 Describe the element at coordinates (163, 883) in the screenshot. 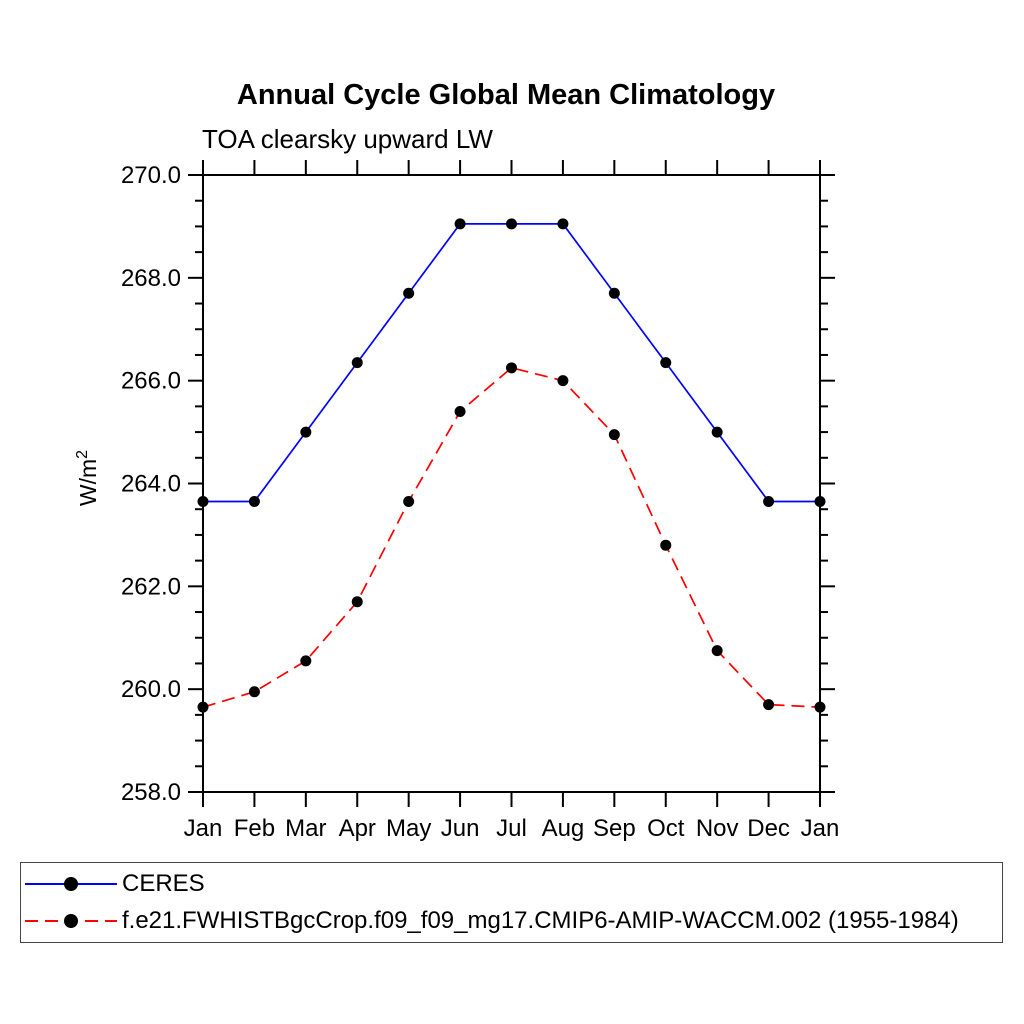

I see `legend-label-ceres: CERES` at that location.